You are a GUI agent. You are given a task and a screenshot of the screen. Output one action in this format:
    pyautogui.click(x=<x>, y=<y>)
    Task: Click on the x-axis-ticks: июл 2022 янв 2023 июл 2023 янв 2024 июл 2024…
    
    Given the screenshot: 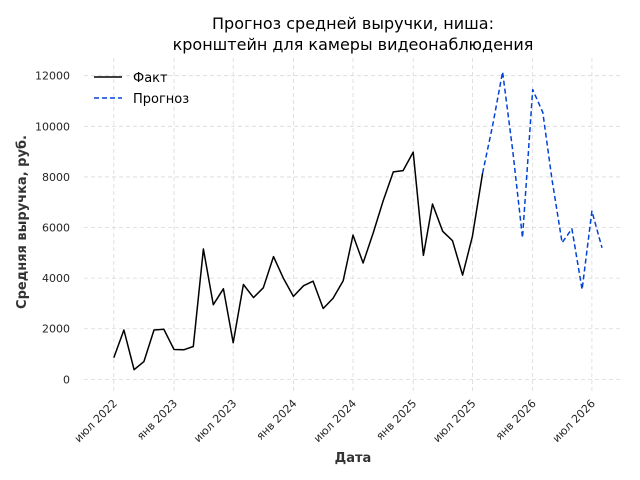 What is the action you would take?
    pyautogui.click(x=335, y=421)
    